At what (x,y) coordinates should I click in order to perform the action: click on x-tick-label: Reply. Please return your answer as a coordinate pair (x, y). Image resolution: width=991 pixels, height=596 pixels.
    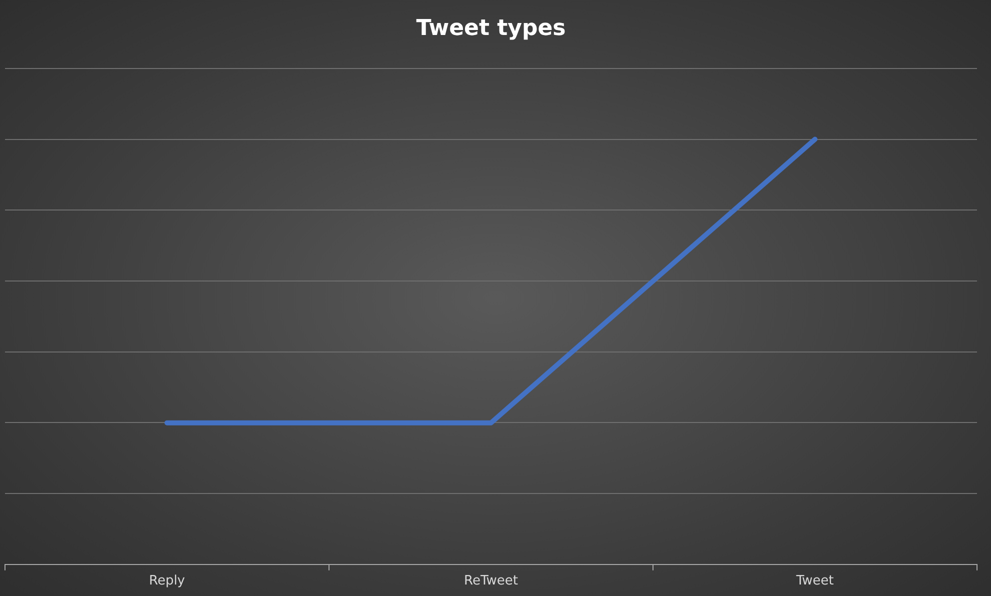
    Looking at the image, I should click on (167, 581).